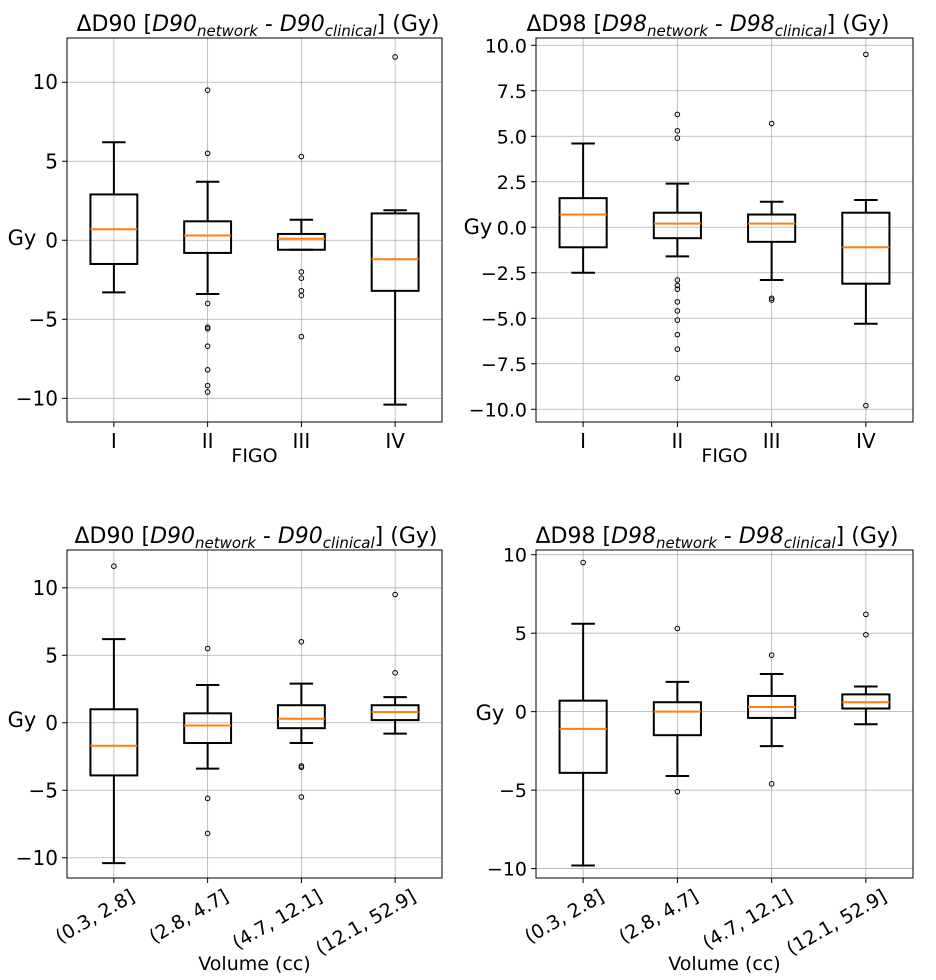 This screenshot has width=936, height=980. What do you see at coordinates (512, 183) in the screenshot?
I see `y-tick-label: 2.5` at bounding box center [512, 183].